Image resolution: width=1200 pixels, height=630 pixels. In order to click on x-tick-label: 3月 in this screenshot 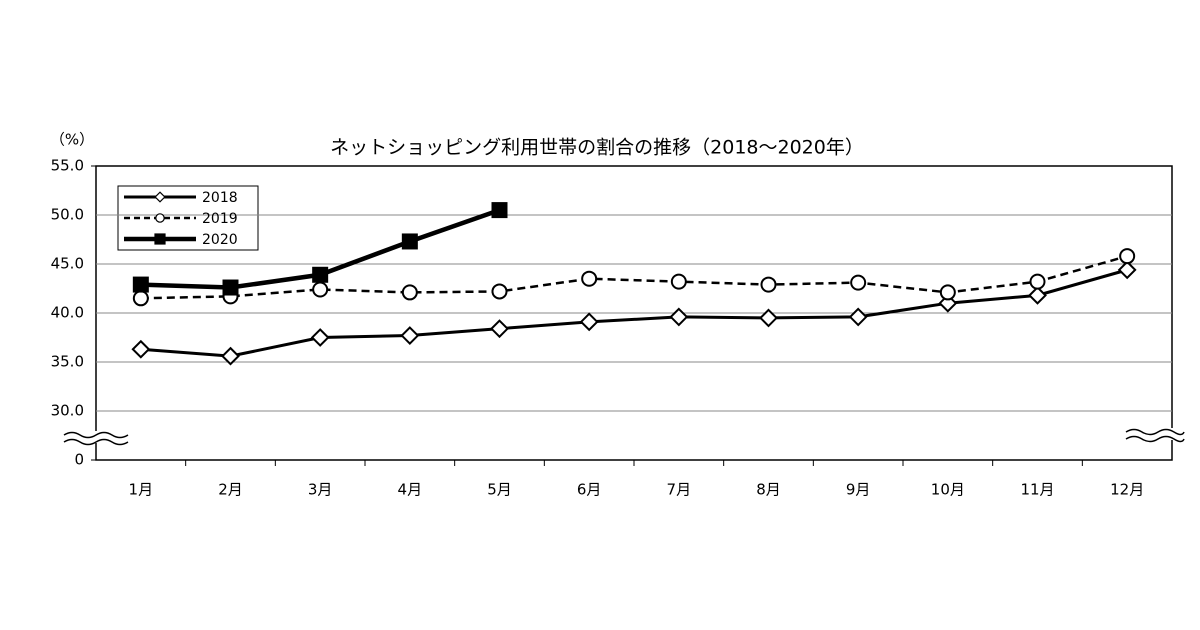, I will do `click(320, 490)`.